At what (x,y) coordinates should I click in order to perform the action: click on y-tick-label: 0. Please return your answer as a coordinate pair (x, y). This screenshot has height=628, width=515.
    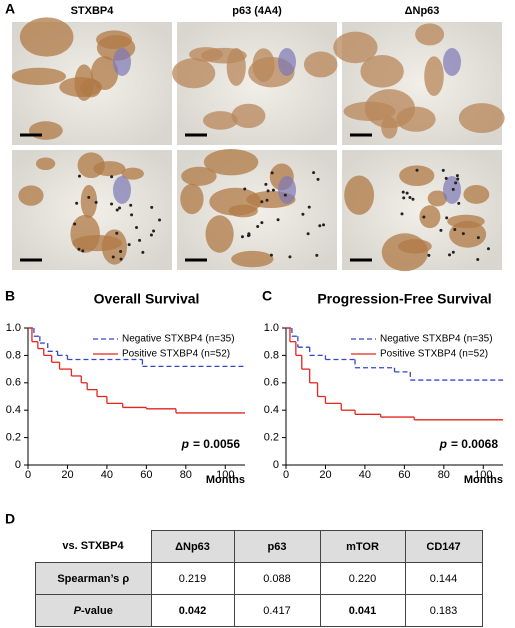
    Looking at the image, I should click on (276, 465).